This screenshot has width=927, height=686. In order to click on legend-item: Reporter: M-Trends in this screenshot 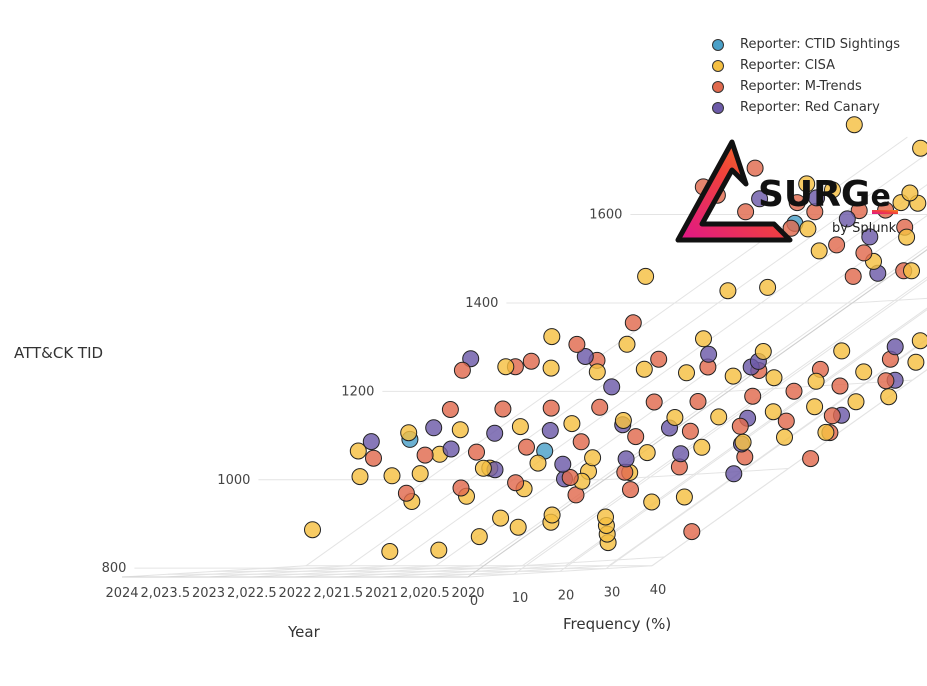, I will do `click(806, 86)`.